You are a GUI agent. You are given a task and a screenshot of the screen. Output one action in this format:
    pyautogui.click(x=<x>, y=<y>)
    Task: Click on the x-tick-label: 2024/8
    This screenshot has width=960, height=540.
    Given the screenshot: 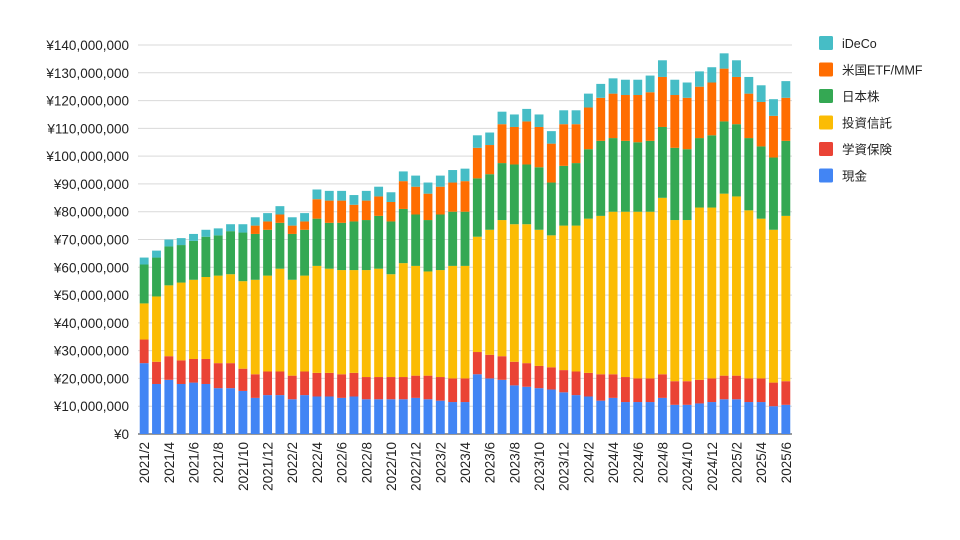 What is the action you would take?
    pyautogui.click(x=662, y=462)
    